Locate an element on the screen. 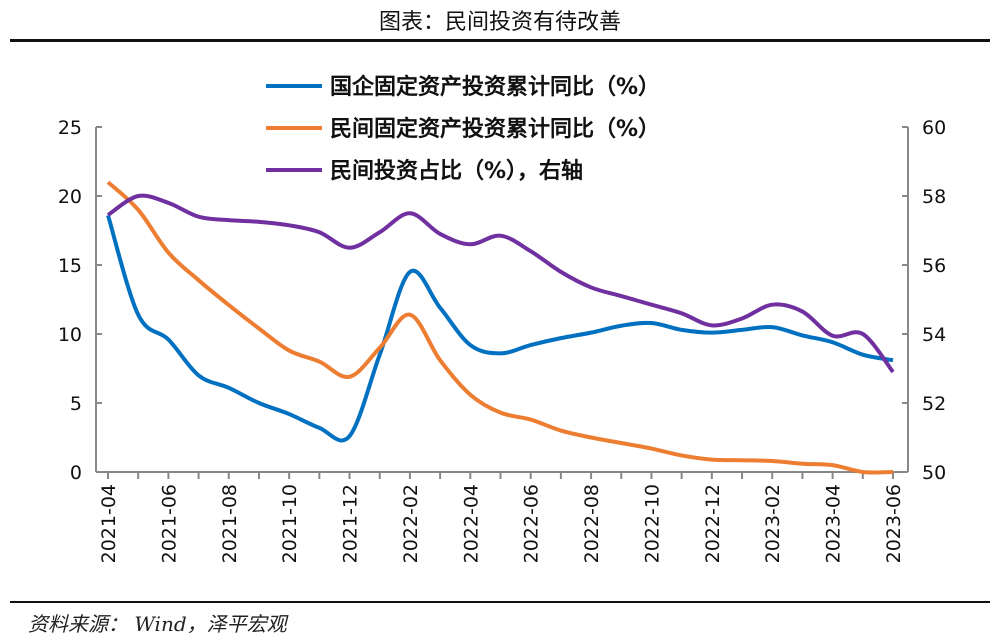 The image size is (1000, 641). x-tick-label: 2021-10 is located at coordinates (290, 523).